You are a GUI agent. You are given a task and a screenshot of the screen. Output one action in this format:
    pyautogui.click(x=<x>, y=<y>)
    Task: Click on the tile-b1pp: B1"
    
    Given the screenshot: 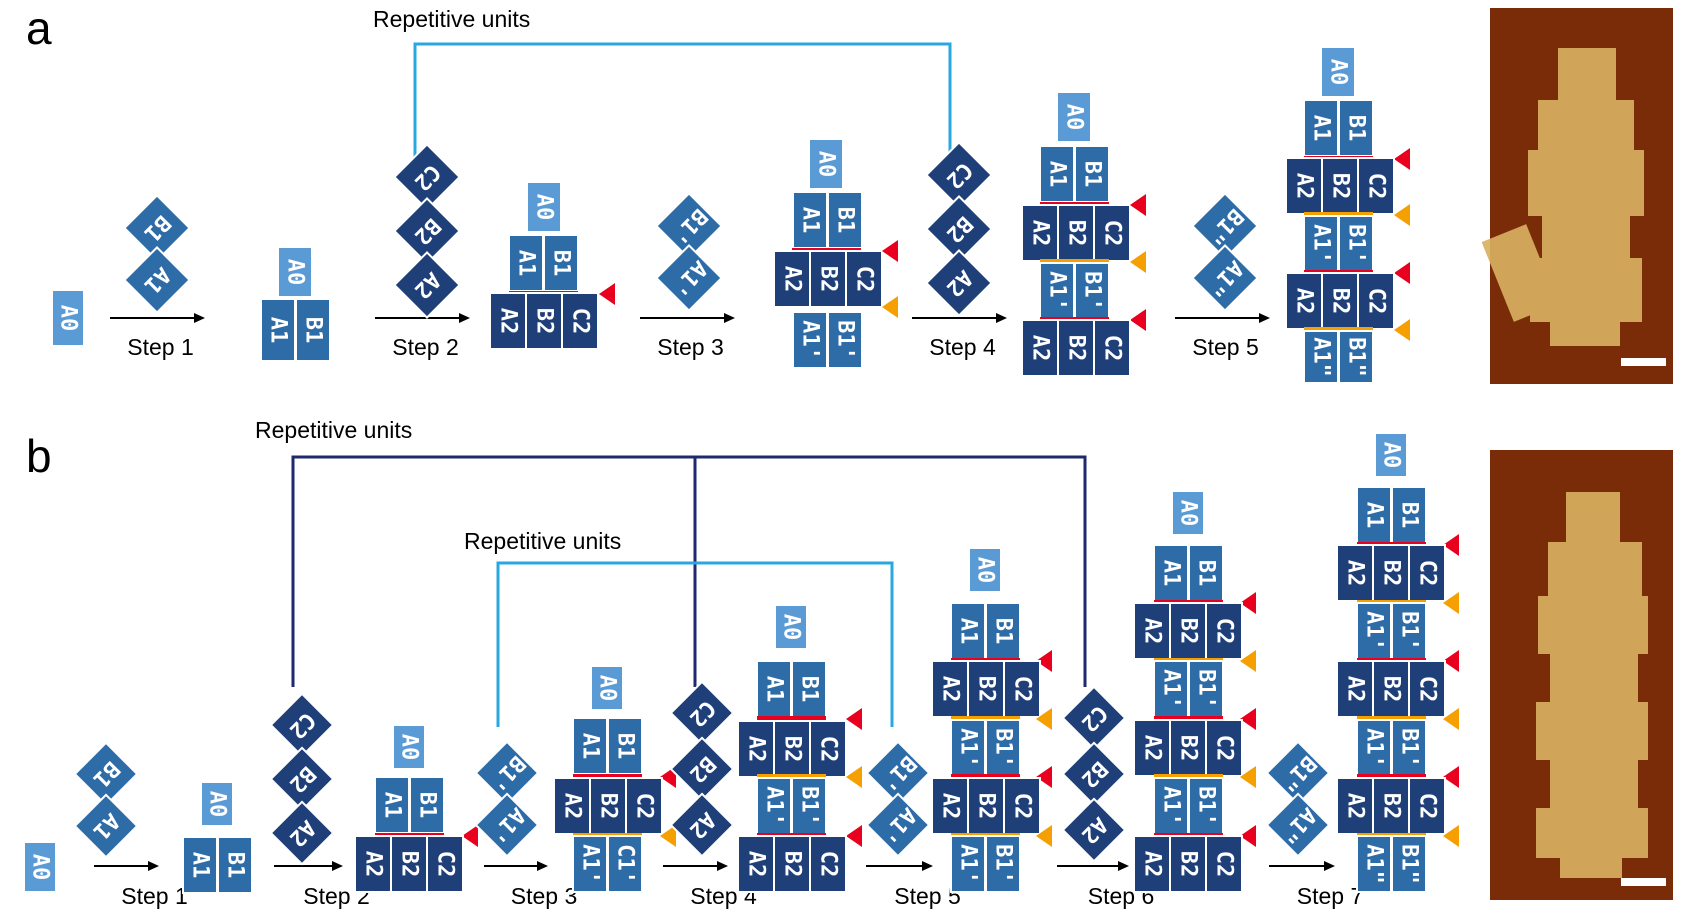 What is the action you would take?
    pyautogui.click(x=1298, y=773)
    